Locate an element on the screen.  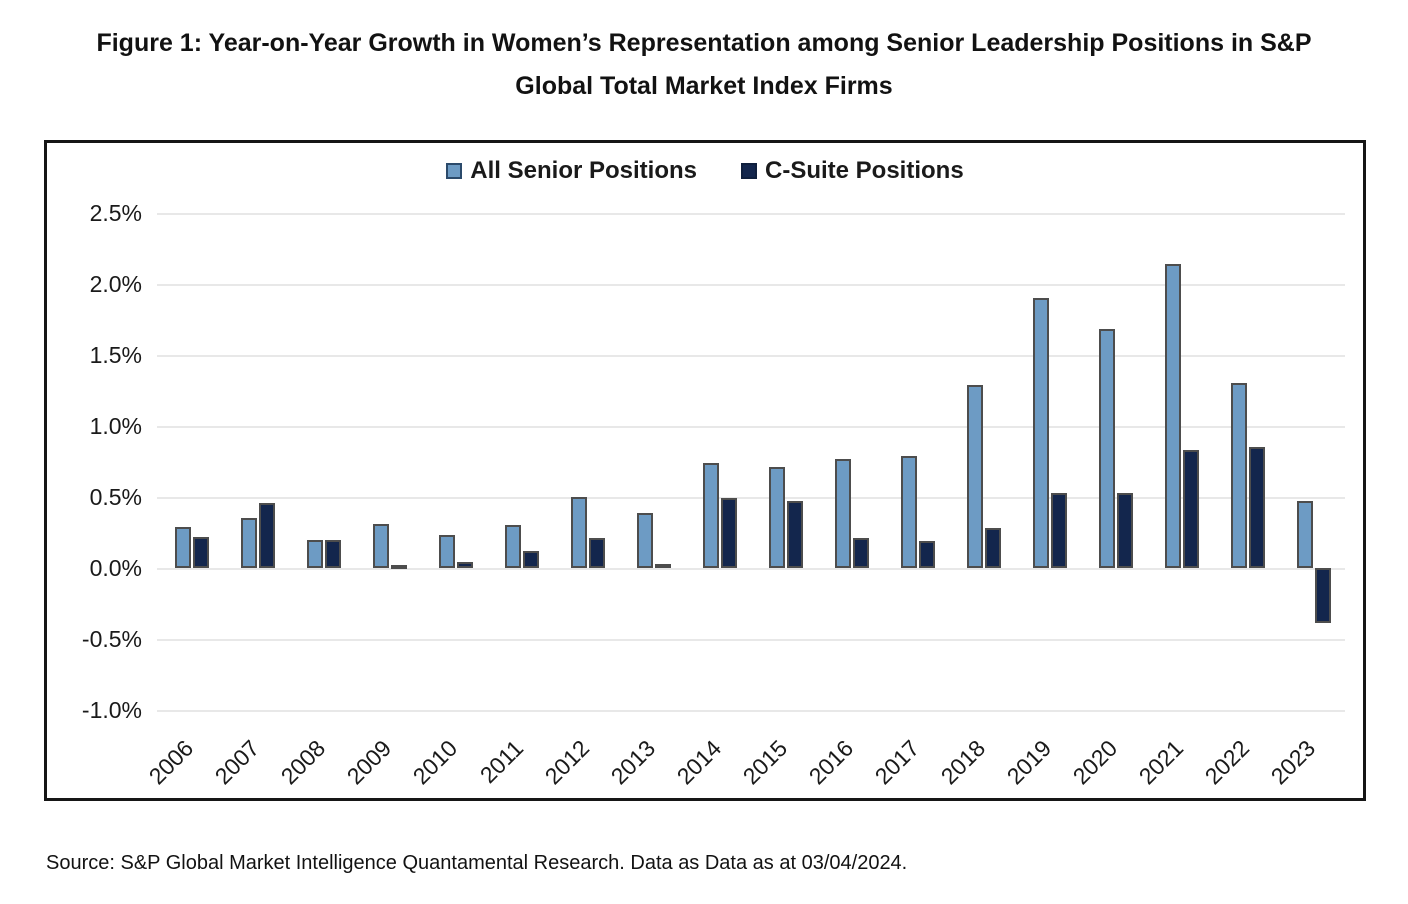
legend-item-all-senior-positions: All Senior Positions is located at coordinates (571, 171).